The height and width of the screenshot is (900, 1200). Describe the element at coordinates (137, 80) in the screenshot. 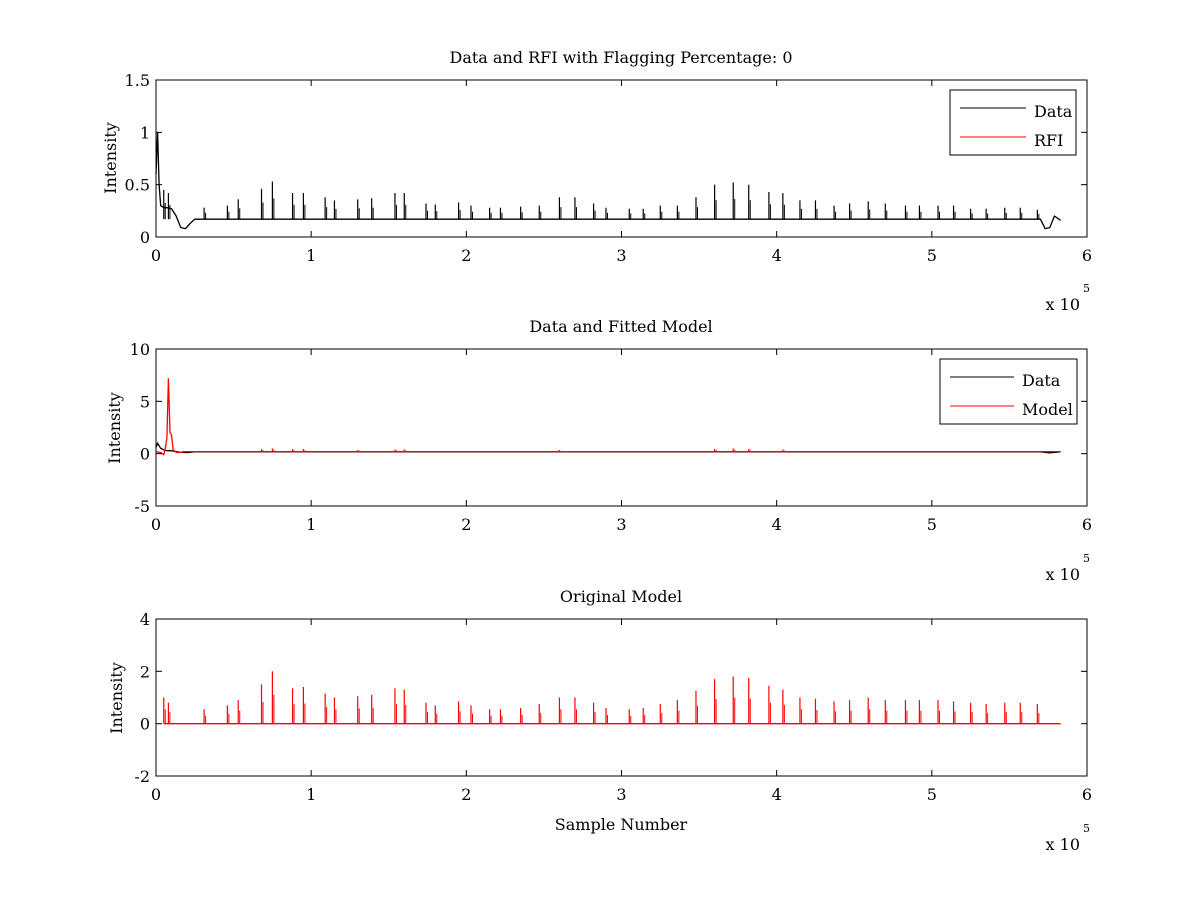

I see `y-tick-label: 1.5` at that location.